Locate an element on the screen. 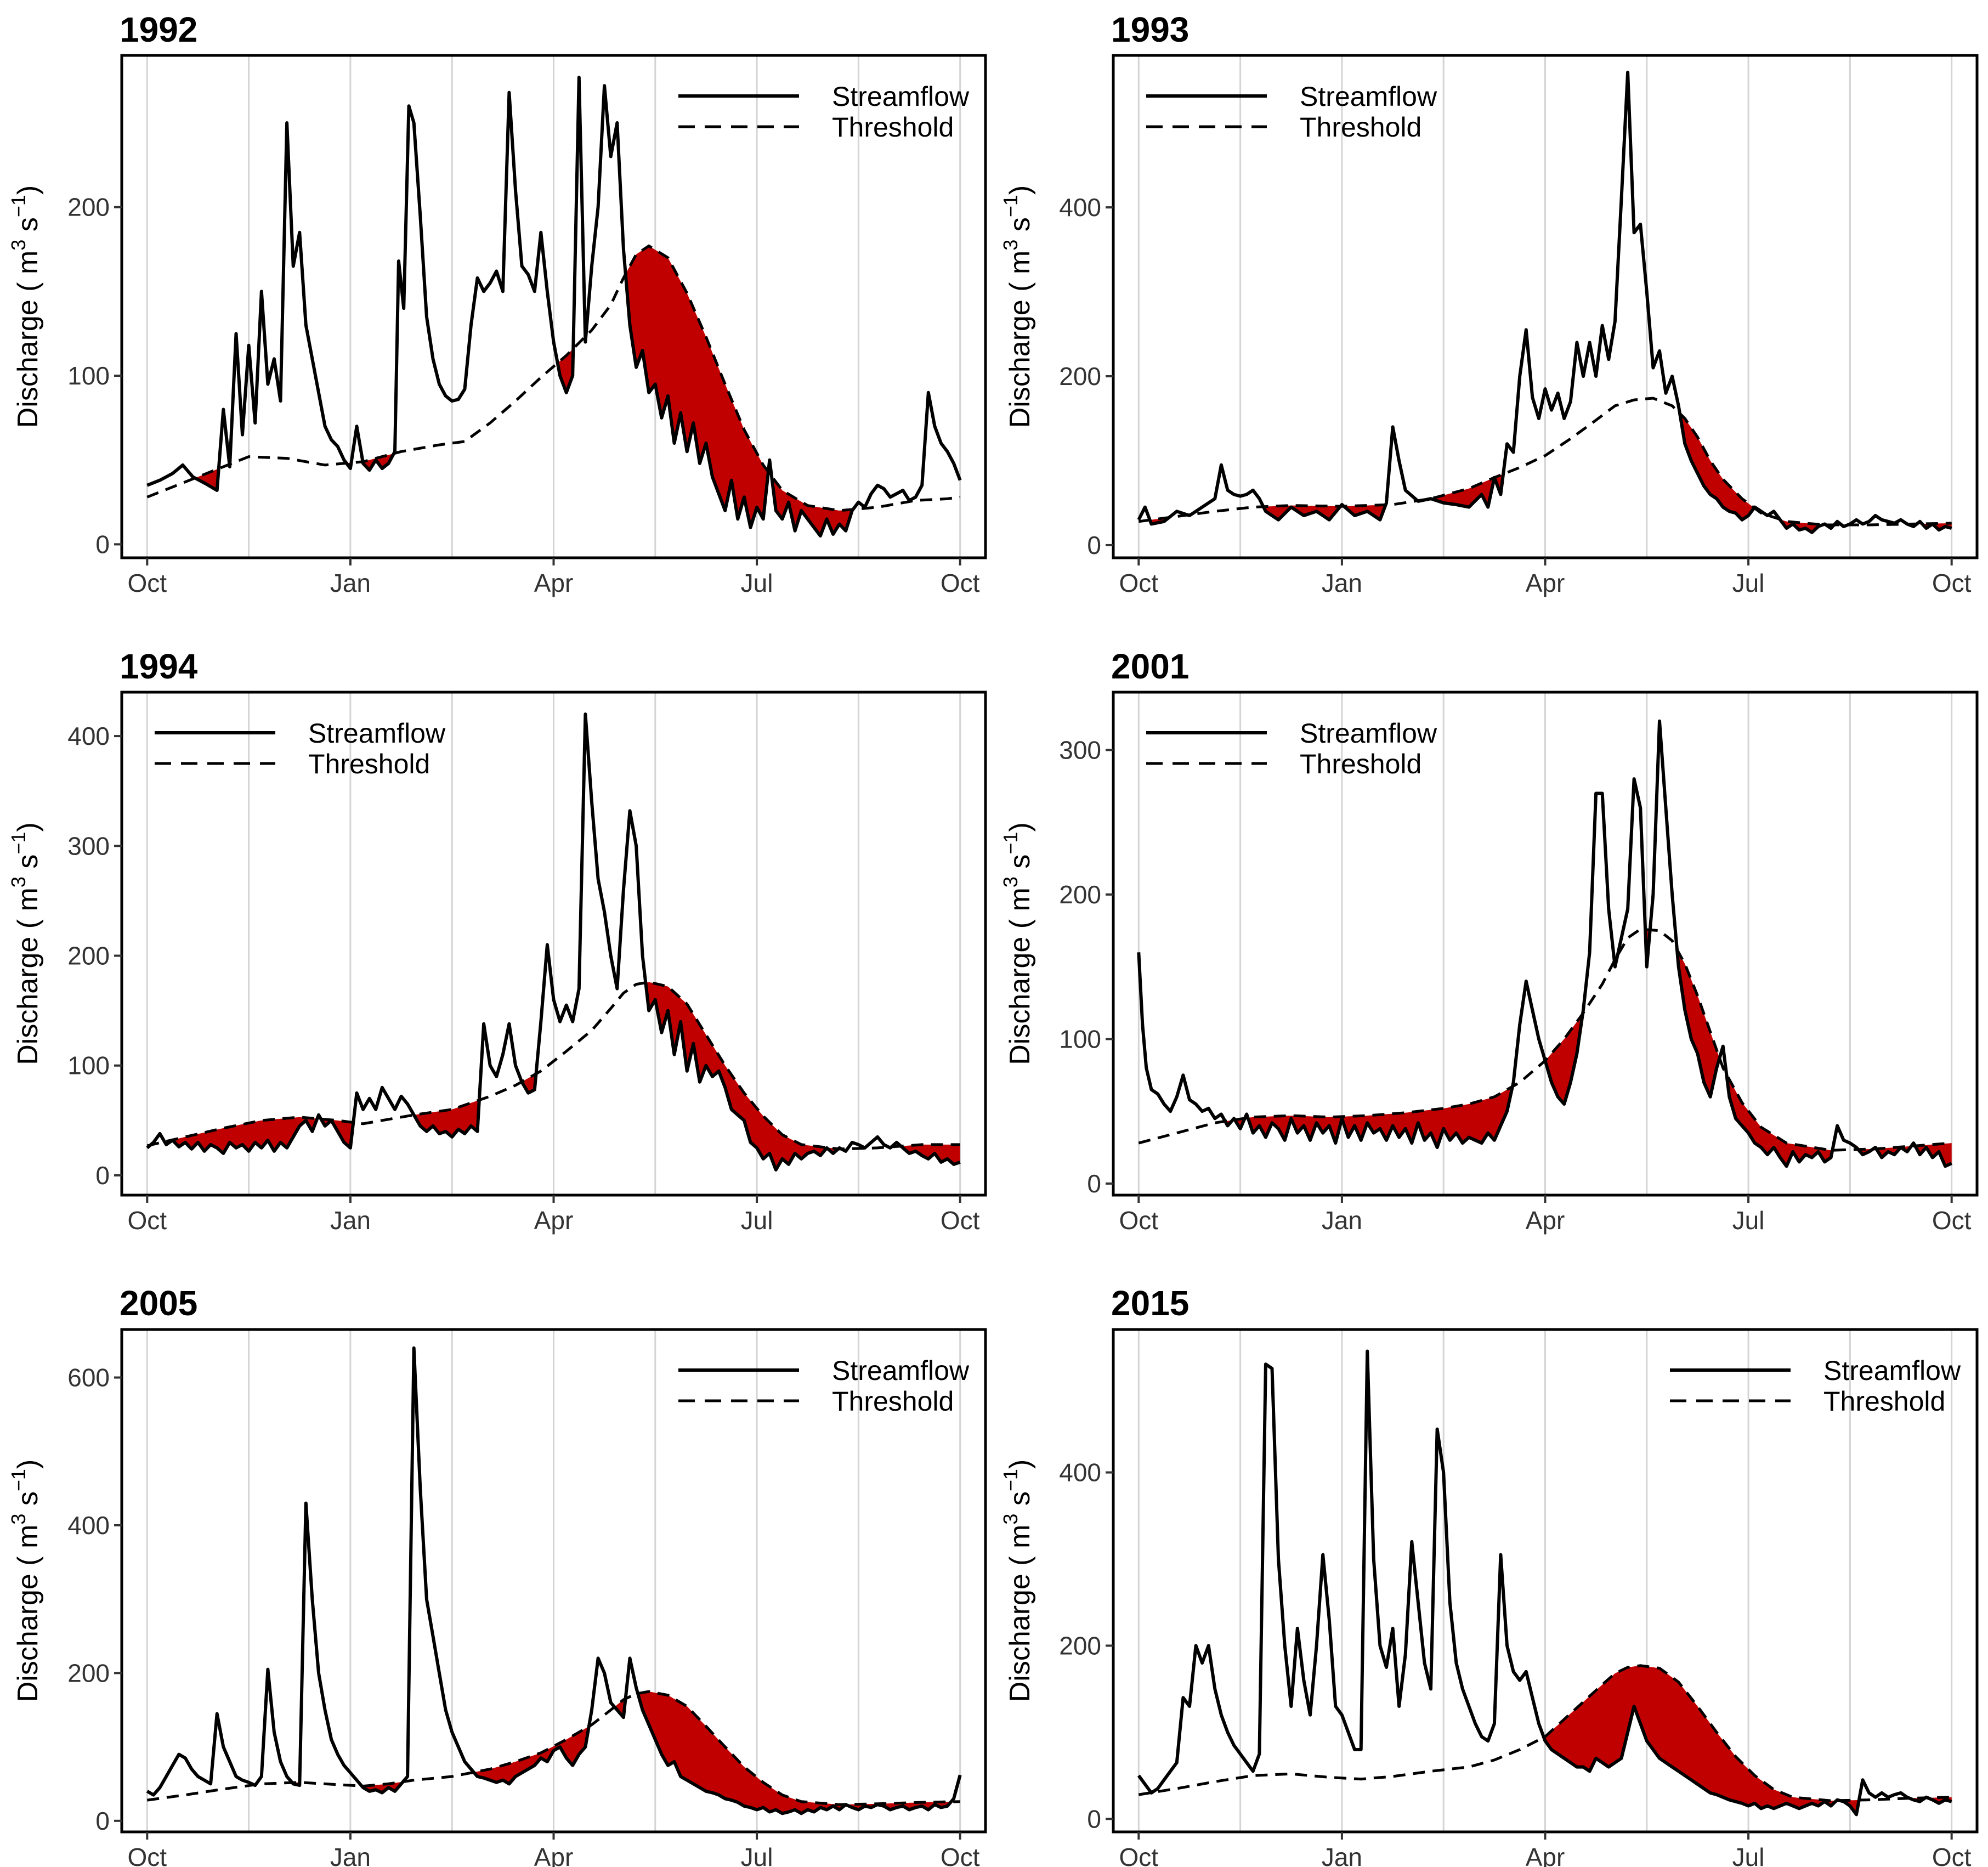 The width and height of the screenshot is (1988, 1867). y-tick-label: 600 is located at coordinates (88, 1378).